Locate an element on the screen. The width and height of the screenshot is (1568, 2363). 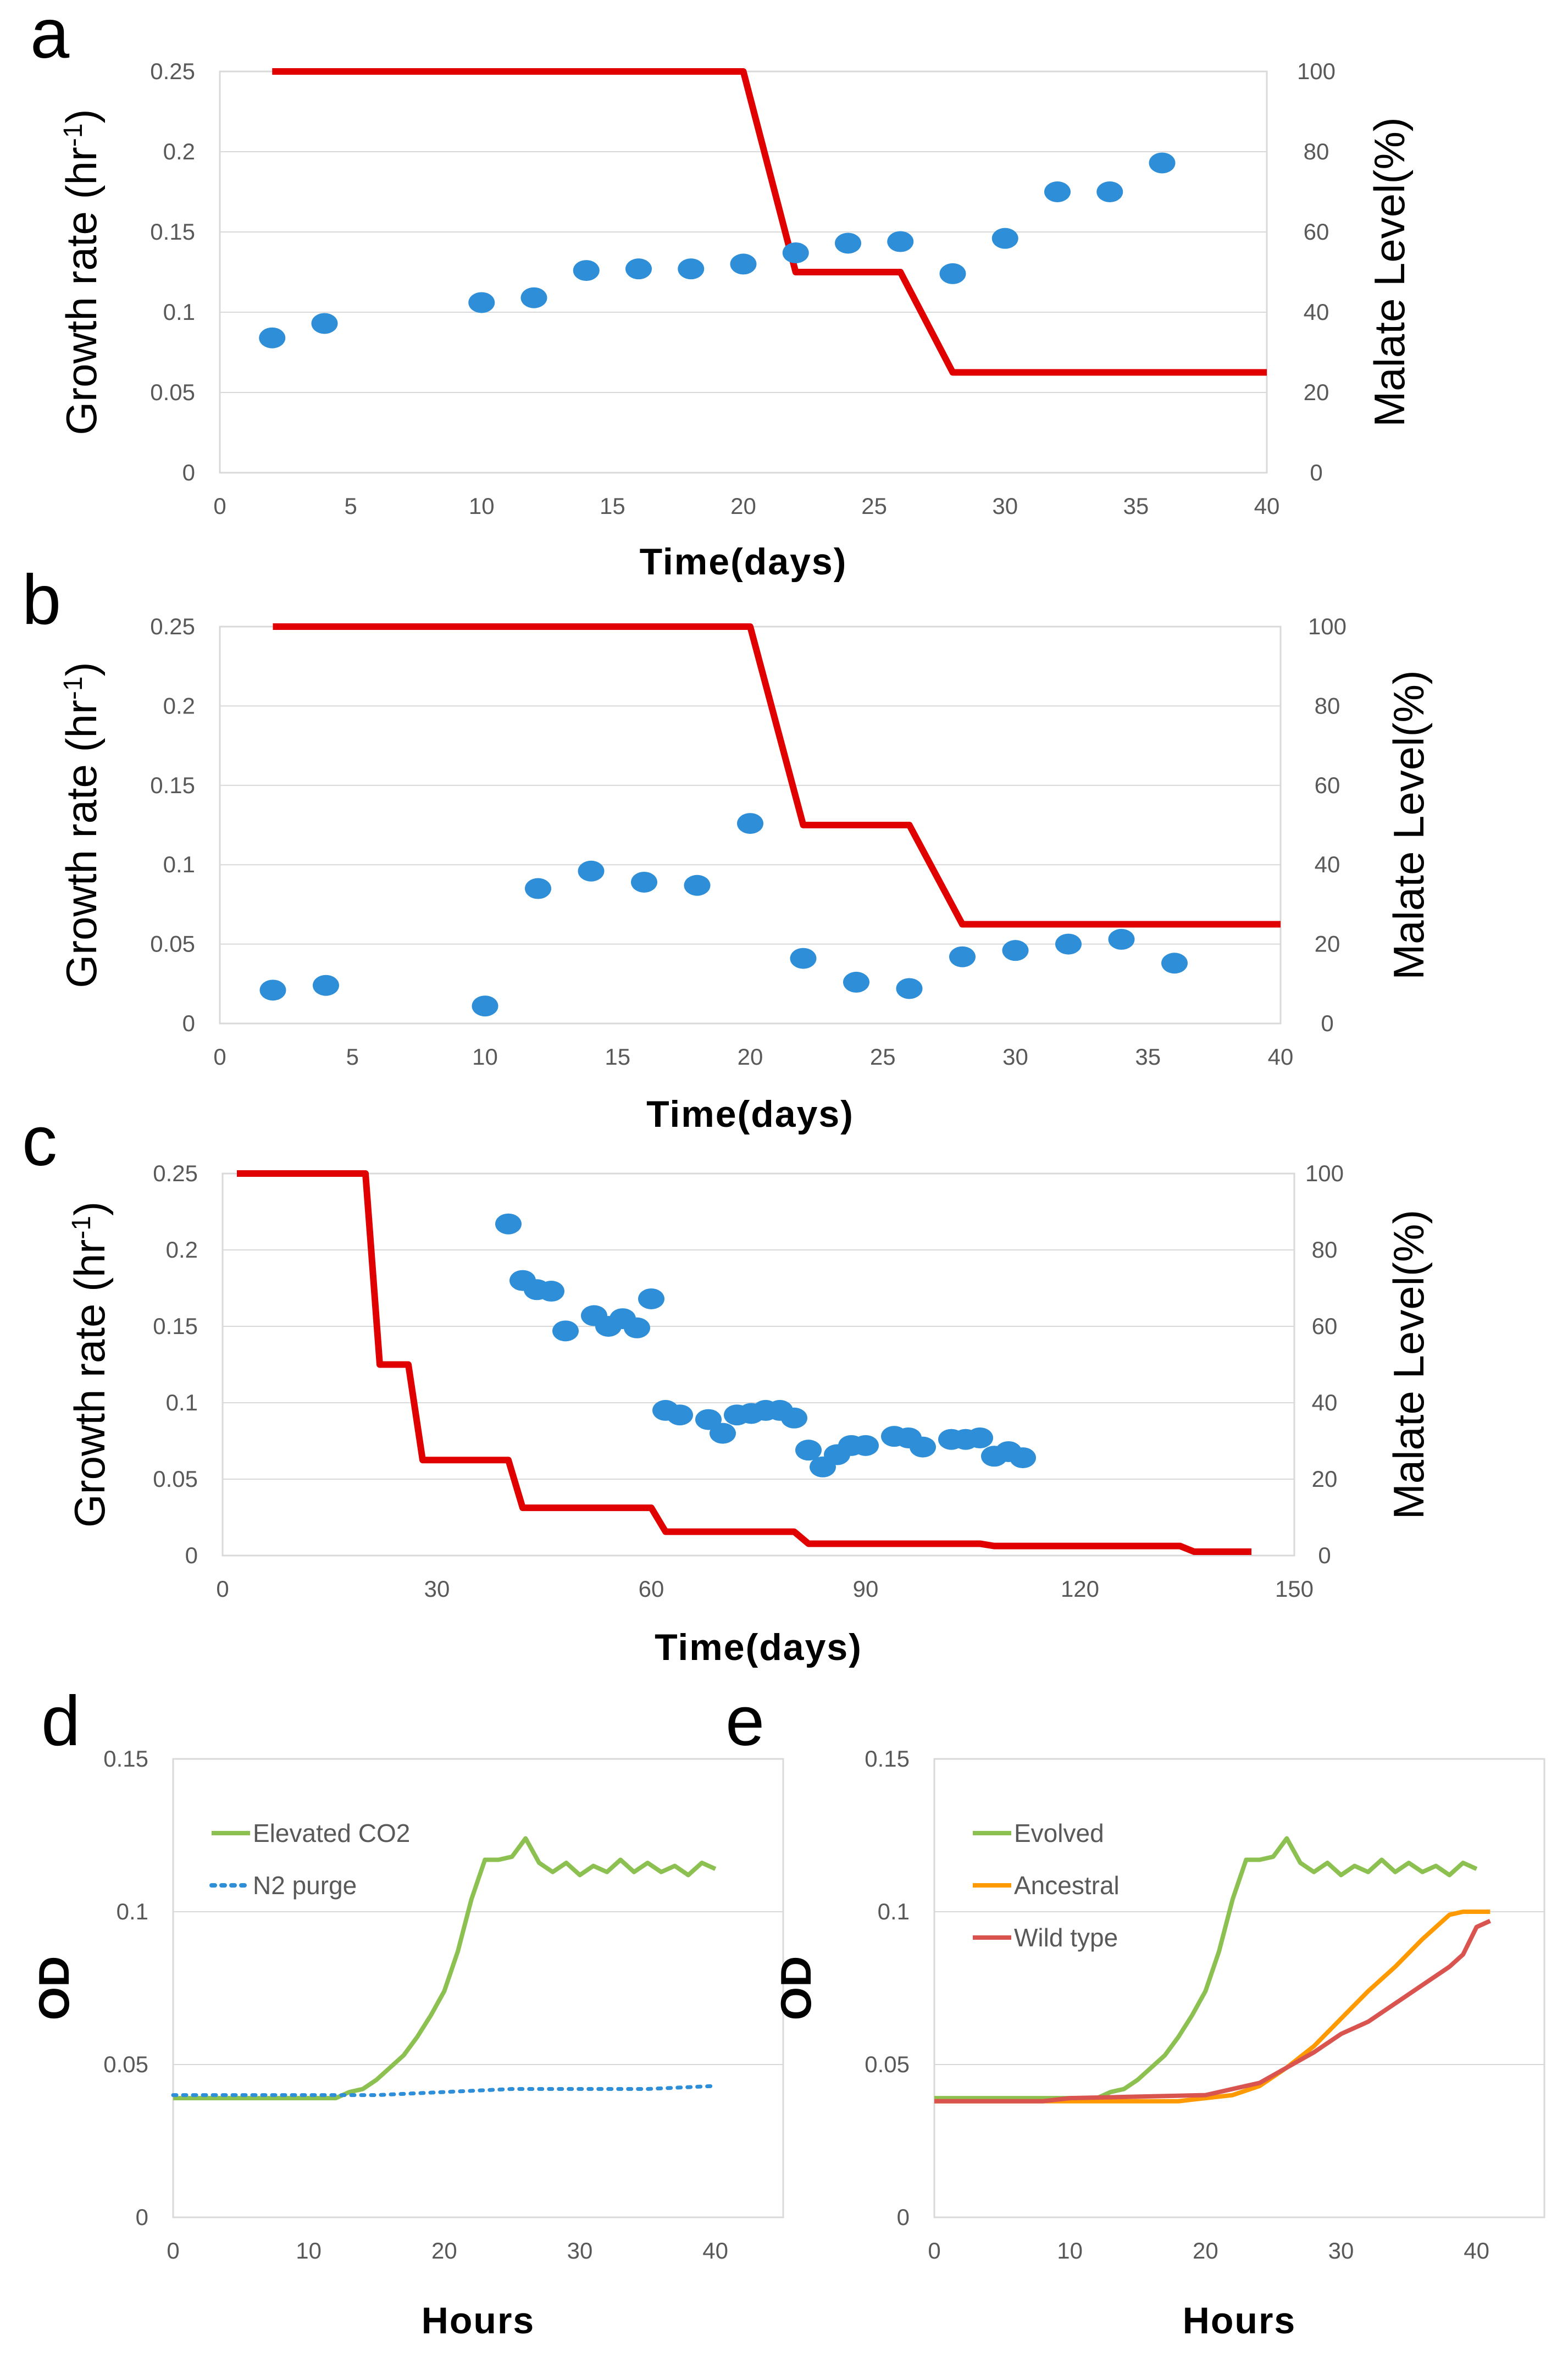
x-axis-title: Hours is located at coordinates (1239, 2321).